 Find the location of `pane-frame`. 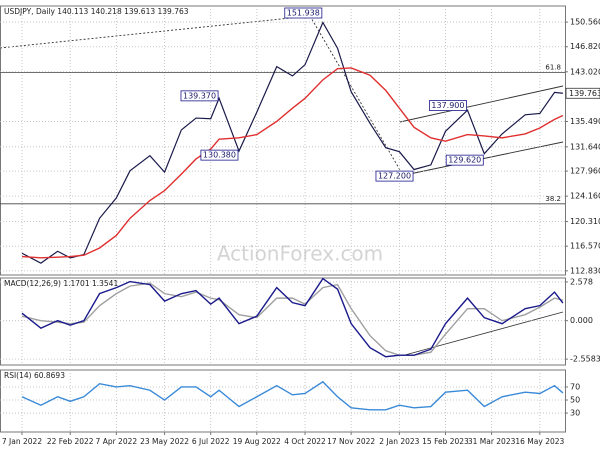

pane-frame is located at coordinates (283, 401).